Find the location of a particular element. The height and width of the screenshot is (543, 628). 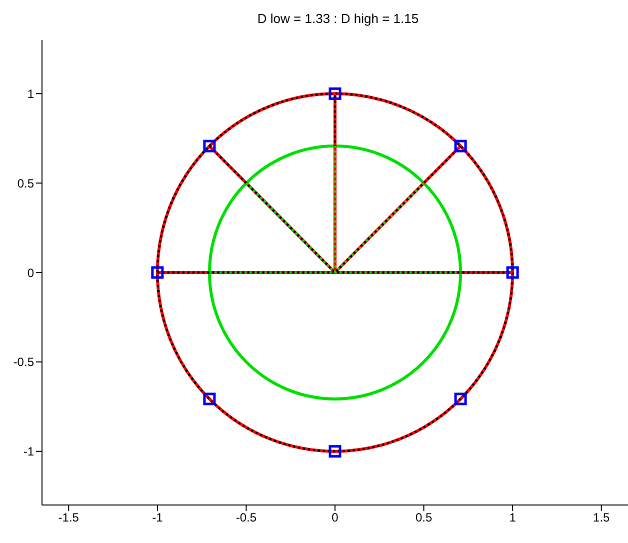

x-tick-label: 1.5 is located at coordinates (601, 517).